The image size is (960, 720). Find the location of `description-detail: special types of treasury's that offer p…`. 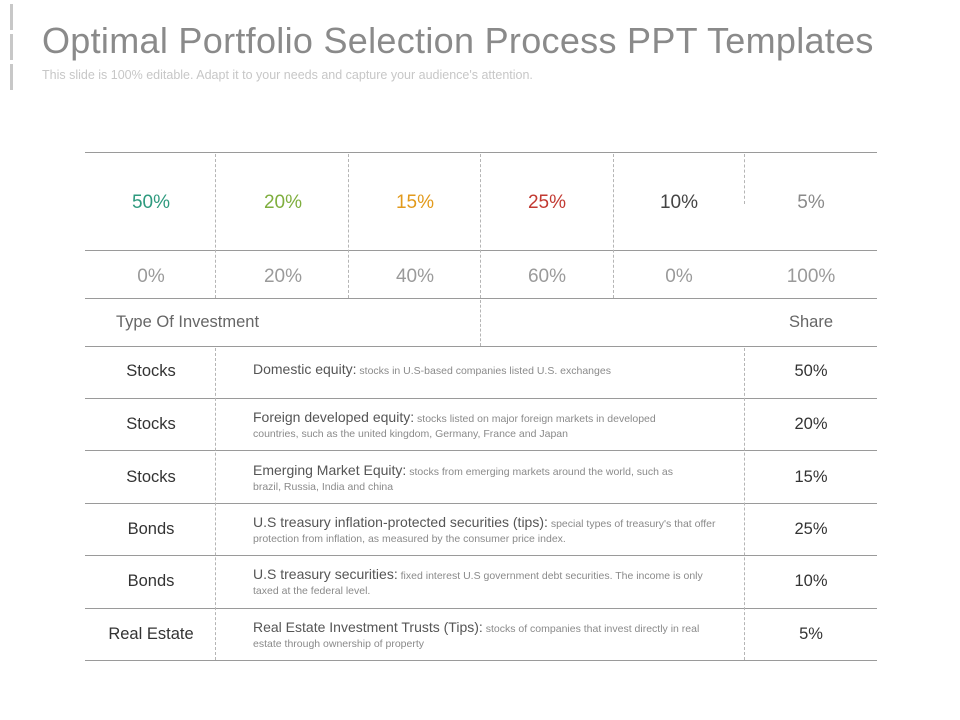

description-detail: special types of treasury's that offer p… is located at coordinates (484, 531).